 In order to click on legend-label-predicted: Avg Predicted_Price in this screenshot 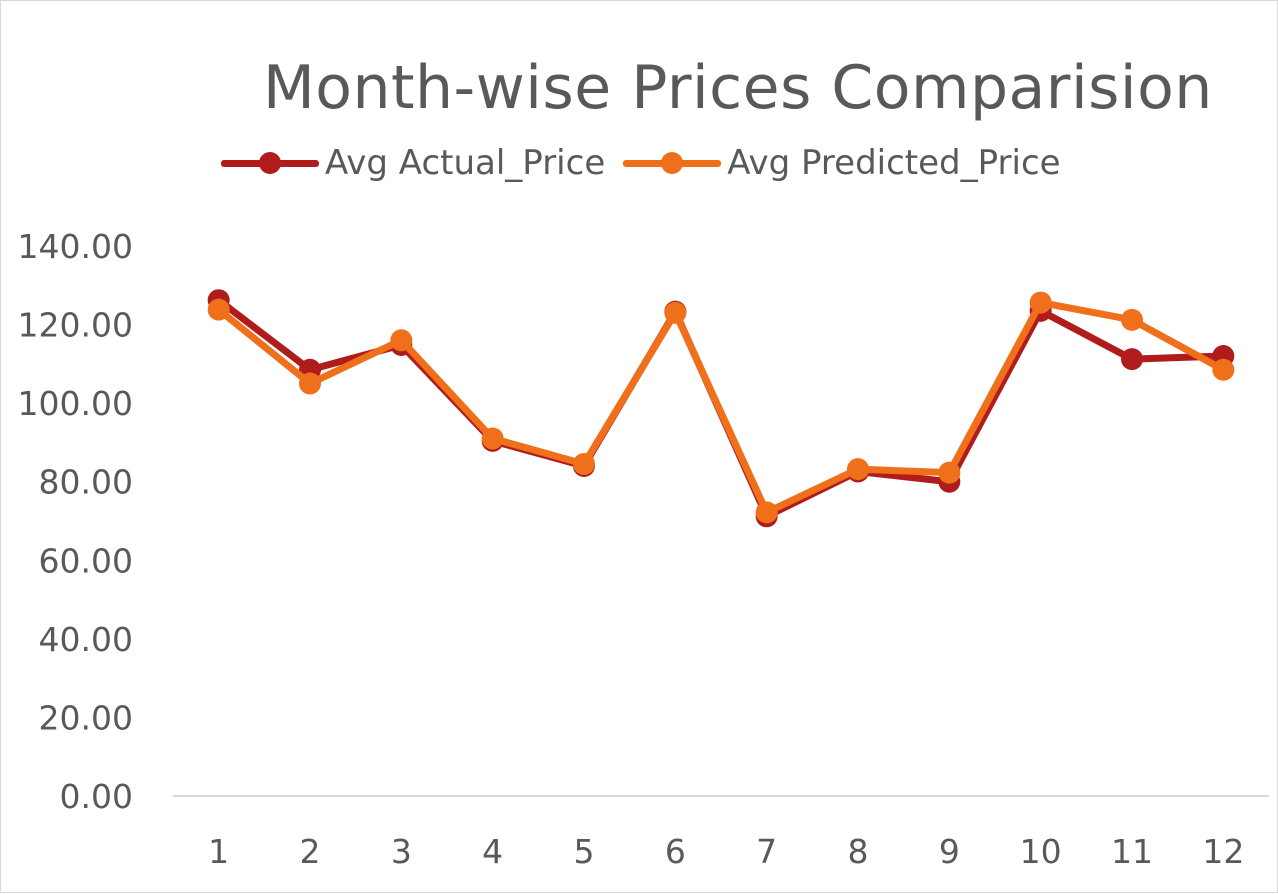, I will do `click(894, 163)`.